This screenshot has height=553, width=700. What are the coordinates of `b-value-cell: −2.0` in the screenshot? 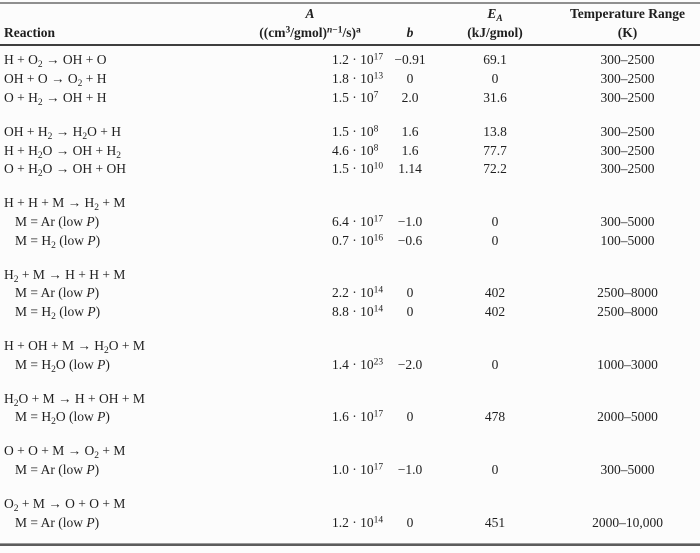 It's located at (410, 364).